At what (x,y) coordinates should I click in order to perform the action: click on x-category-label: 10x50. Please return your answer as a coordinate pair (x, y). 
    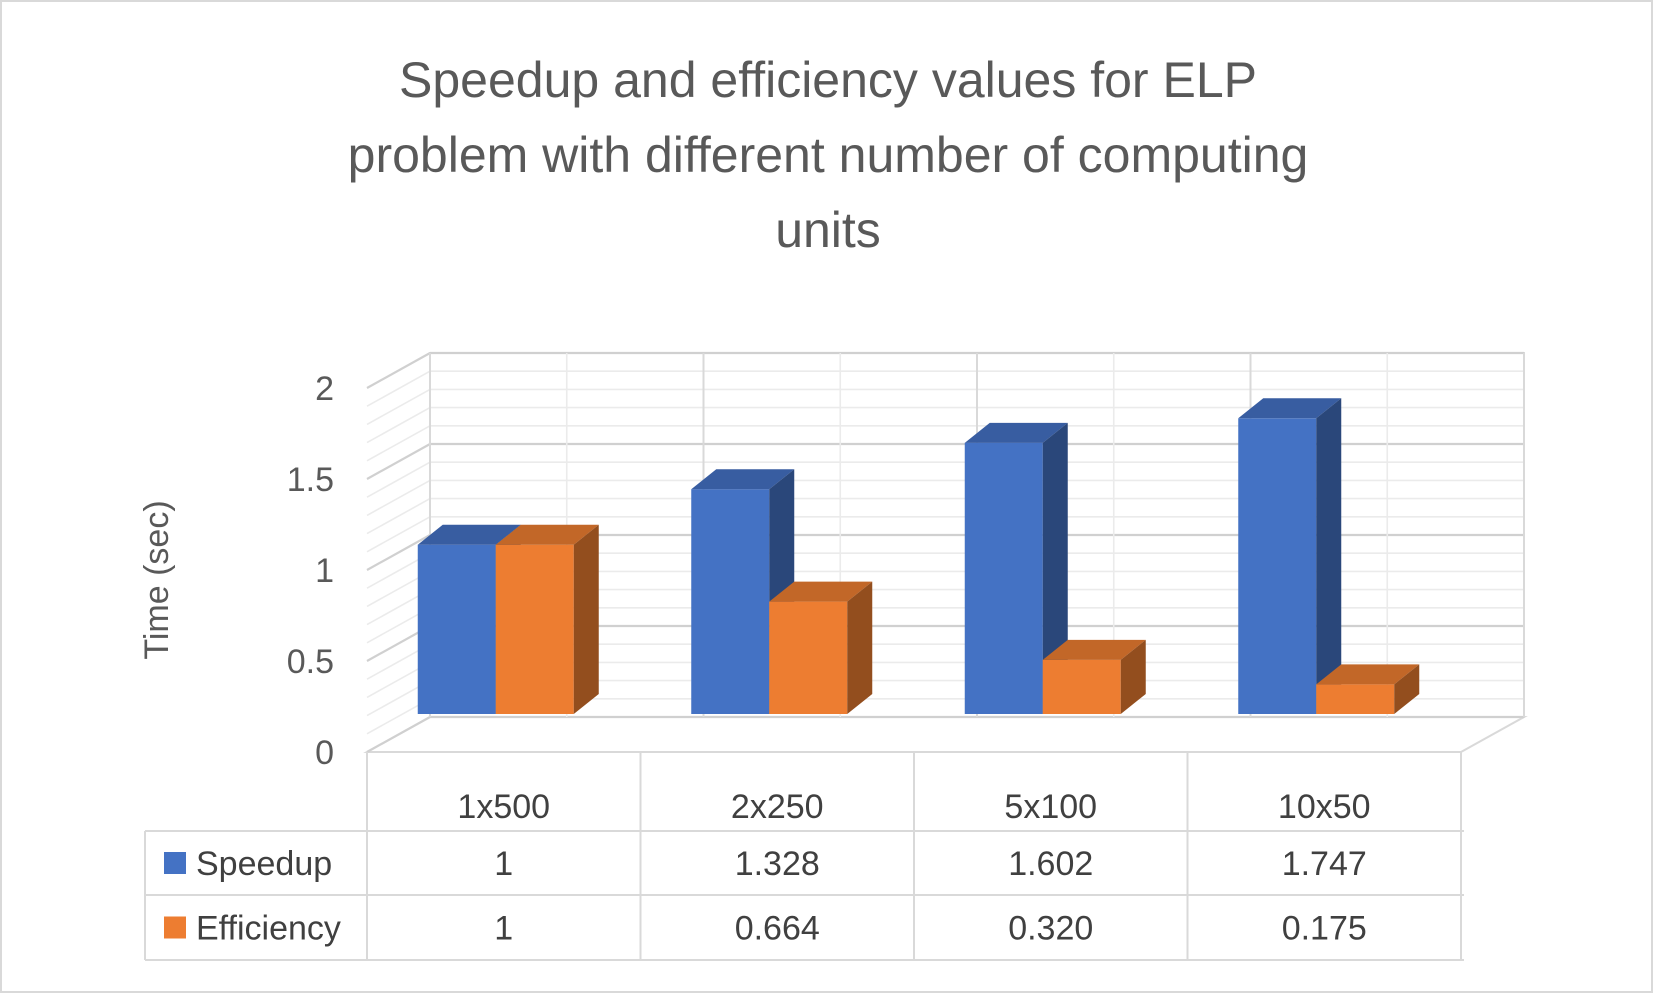
    Looking at the image, I should click on (1324, 807).